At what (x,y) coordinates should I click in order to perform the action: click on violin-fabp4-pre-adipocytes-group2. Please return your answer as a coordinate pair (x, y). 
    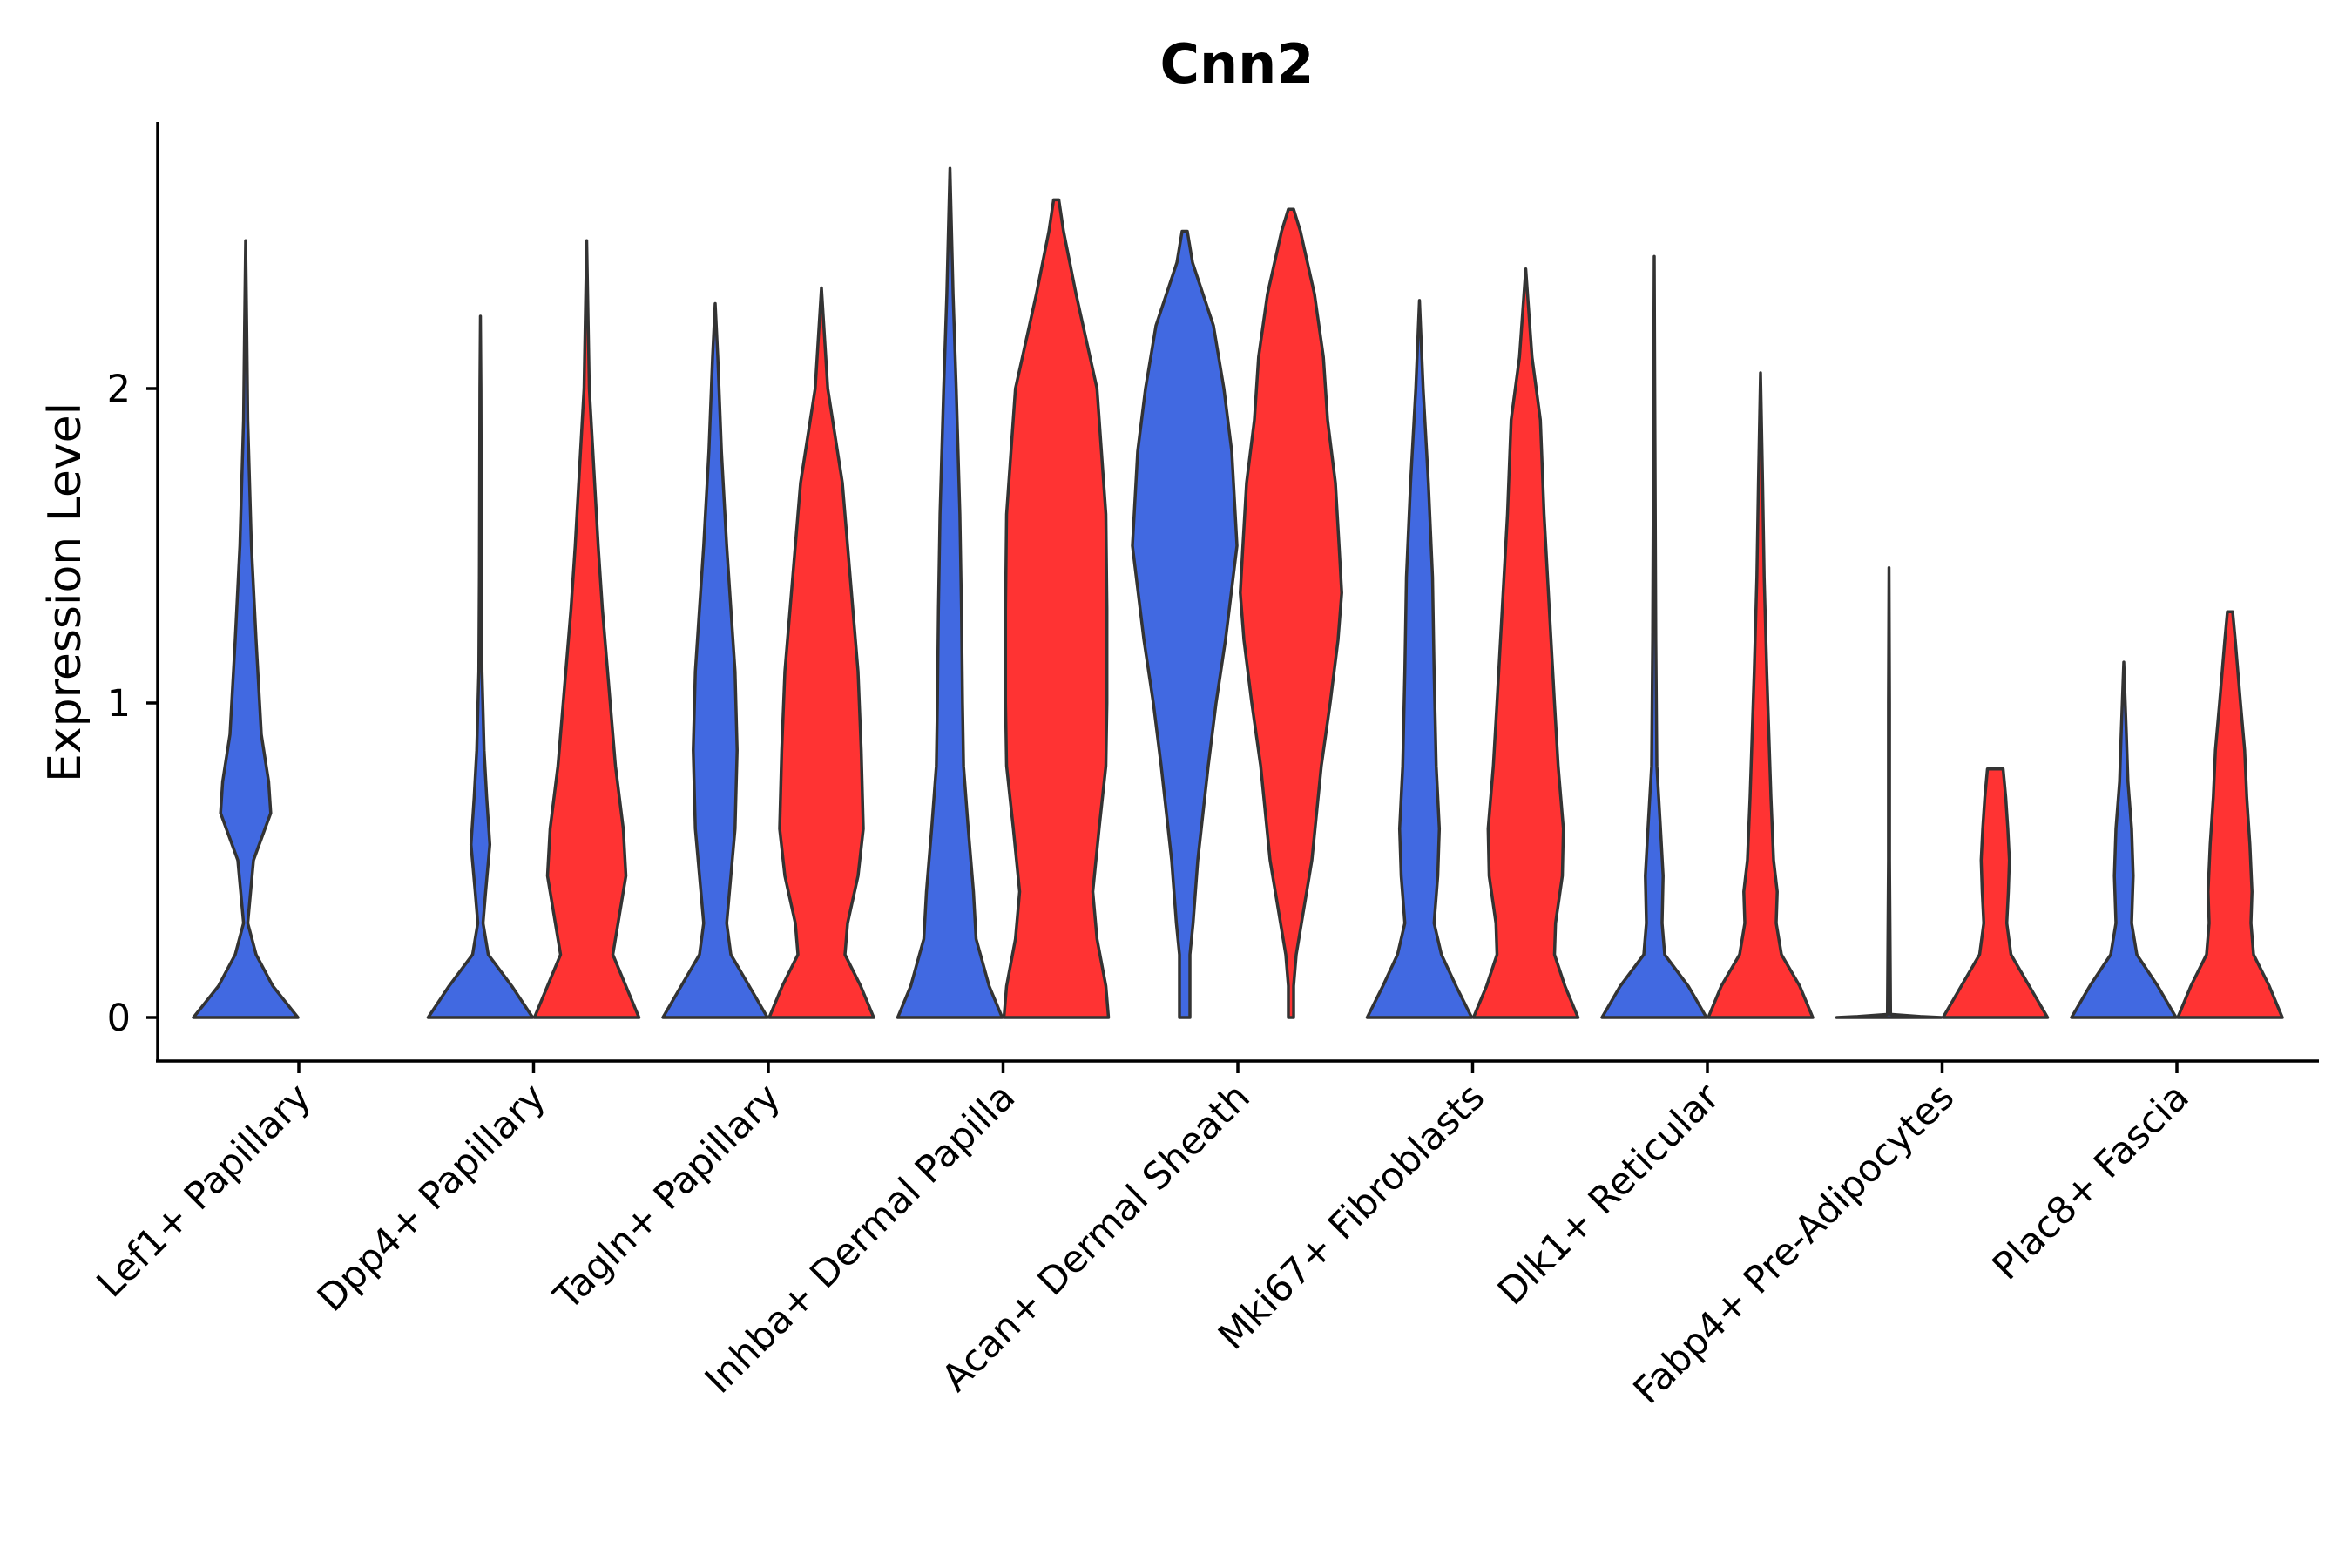
    Looking at the image, I should click on (1995, 893).